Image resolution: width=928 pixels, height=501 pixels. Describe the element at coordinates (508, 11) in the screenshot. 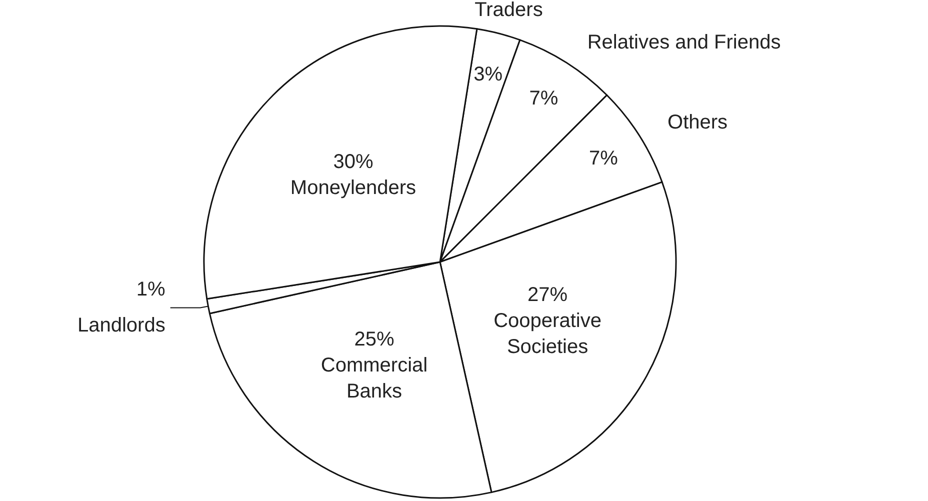

I see `slice-label: Traders` at that location.